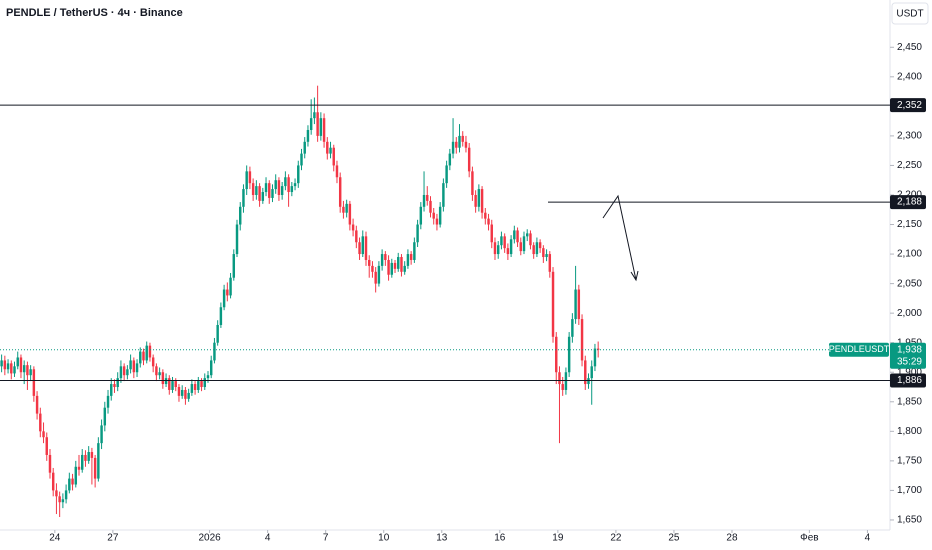 This screenshot has width=932, height=550. Describe the element at coordinates (616, 538) in the screenshot. I see `x-tick-label: 22` at that location.